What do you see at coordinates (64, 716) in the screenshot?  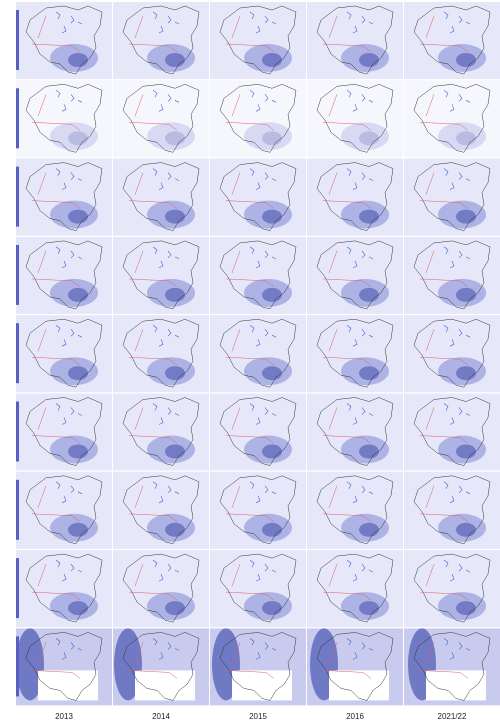 I see `column-label: 2013` at bounding box center [64, 716].